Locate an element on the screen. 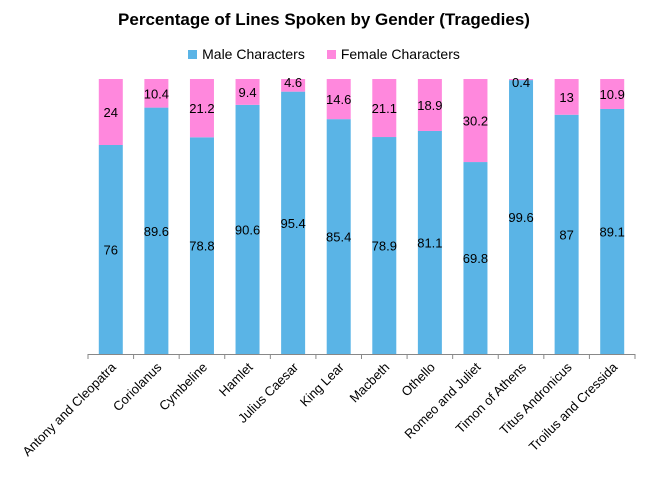 This screenshot has width=648, height=488. data-label-male: 76 is located at coordinates (111, 250).